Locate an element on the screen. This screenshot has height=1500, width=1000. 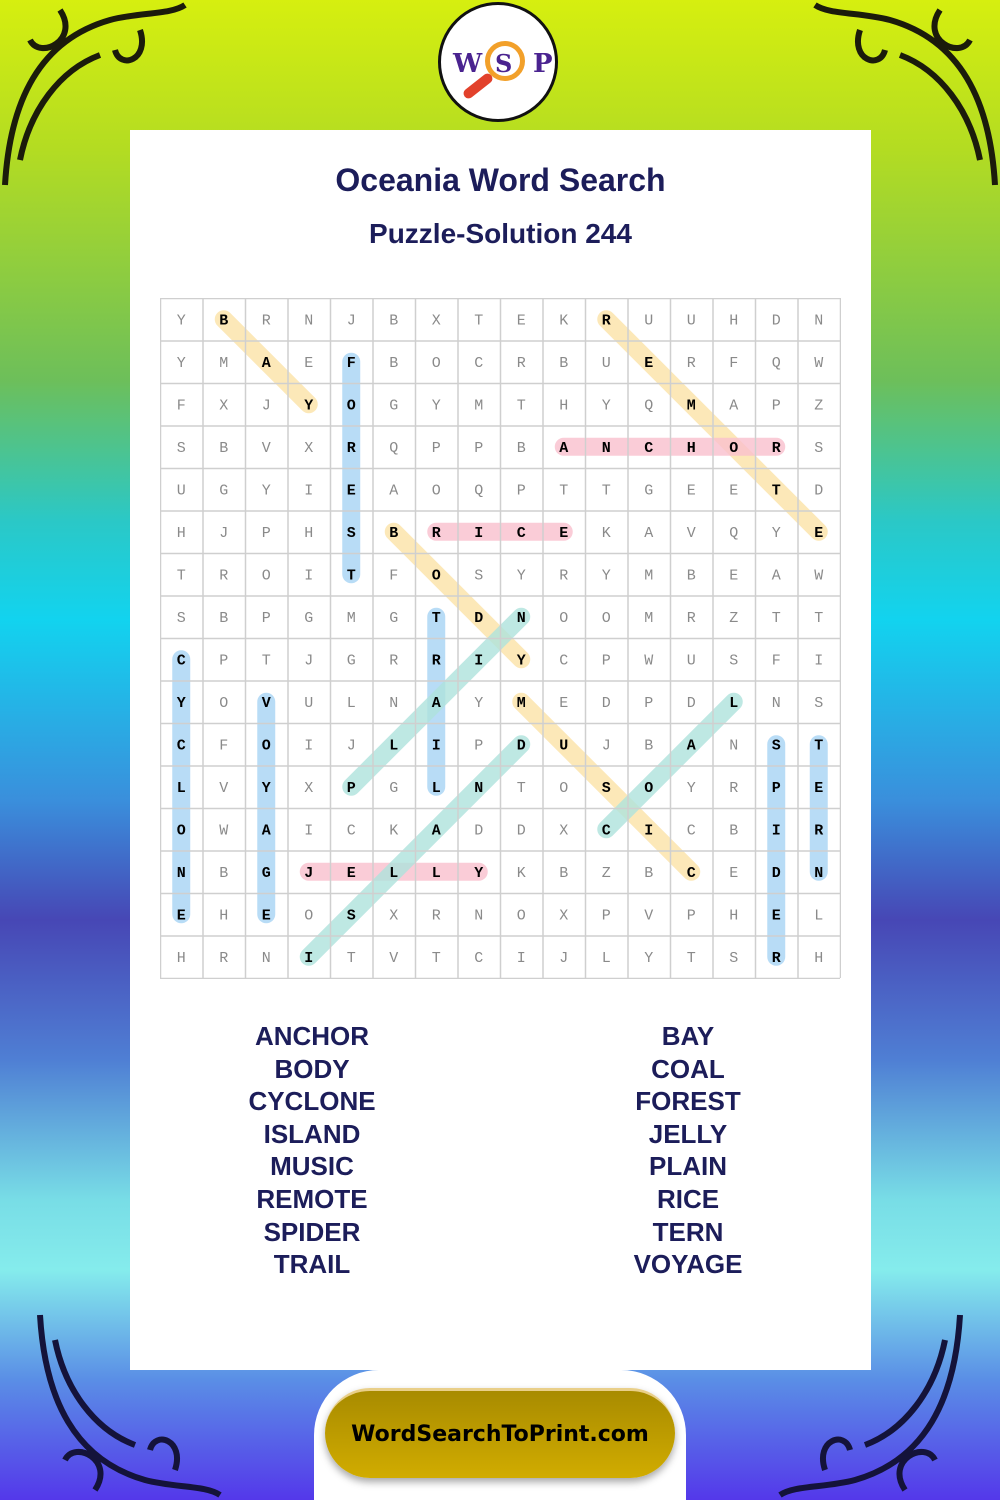
grid-cell-letter: K is located at coordinates (521, 873).